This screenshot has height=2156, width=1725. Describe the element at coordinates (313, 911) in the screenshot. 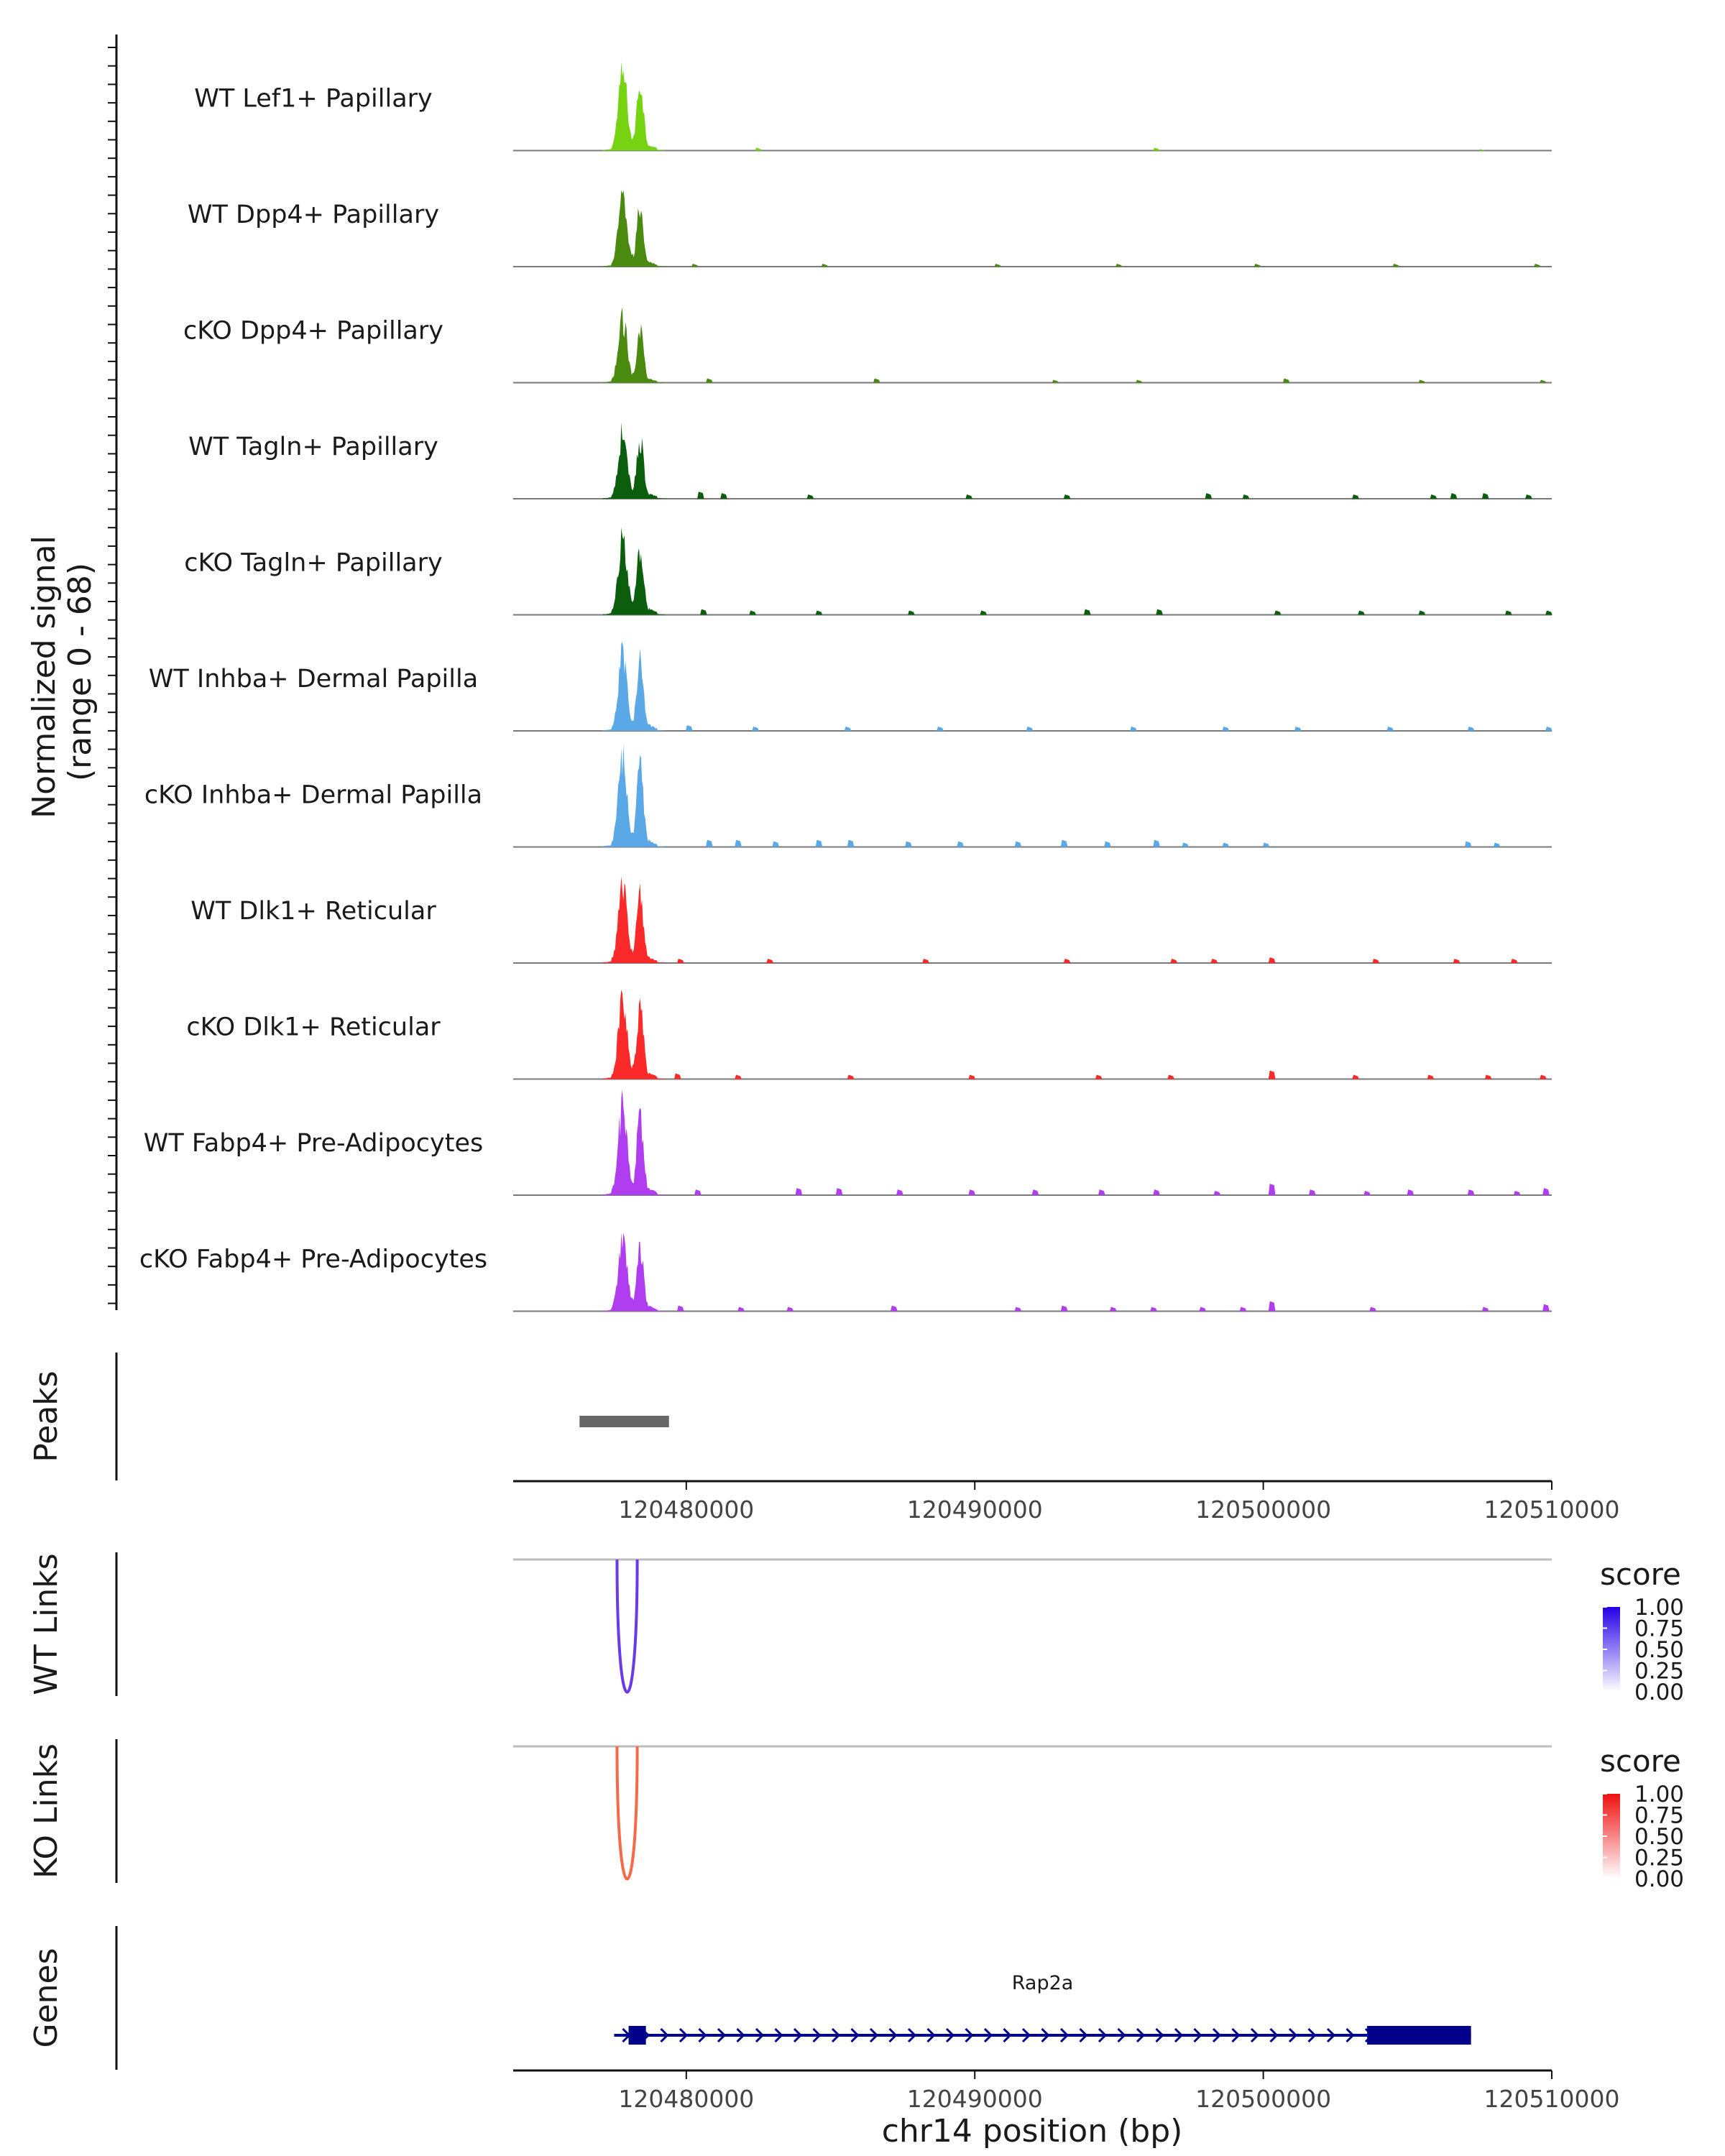

I see `track-label: WT Dlk1+ Reticular` at that location.